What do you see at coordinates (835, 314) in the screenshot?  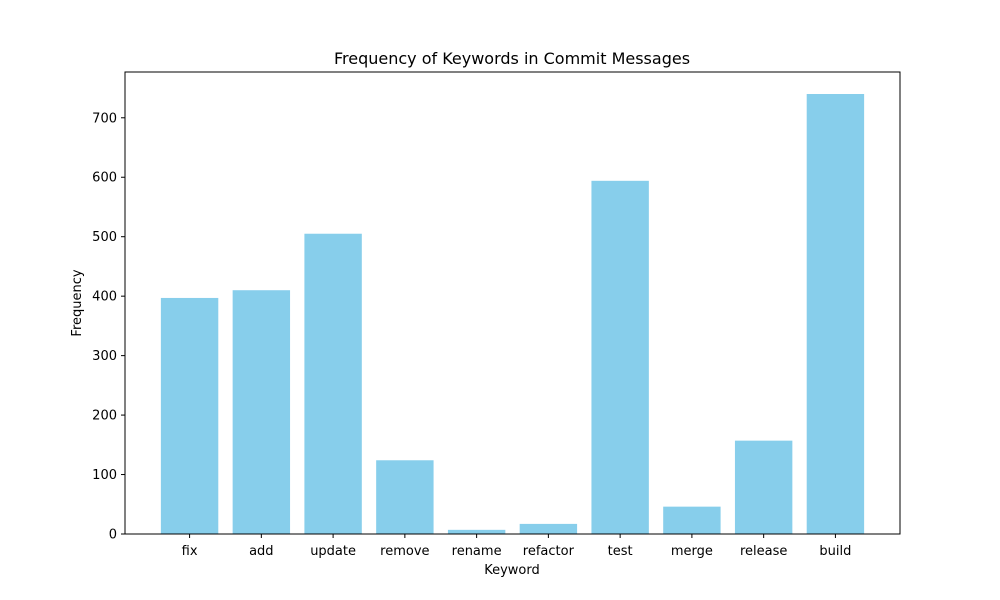 I see `bar-build` at bounding box center [835, 314].